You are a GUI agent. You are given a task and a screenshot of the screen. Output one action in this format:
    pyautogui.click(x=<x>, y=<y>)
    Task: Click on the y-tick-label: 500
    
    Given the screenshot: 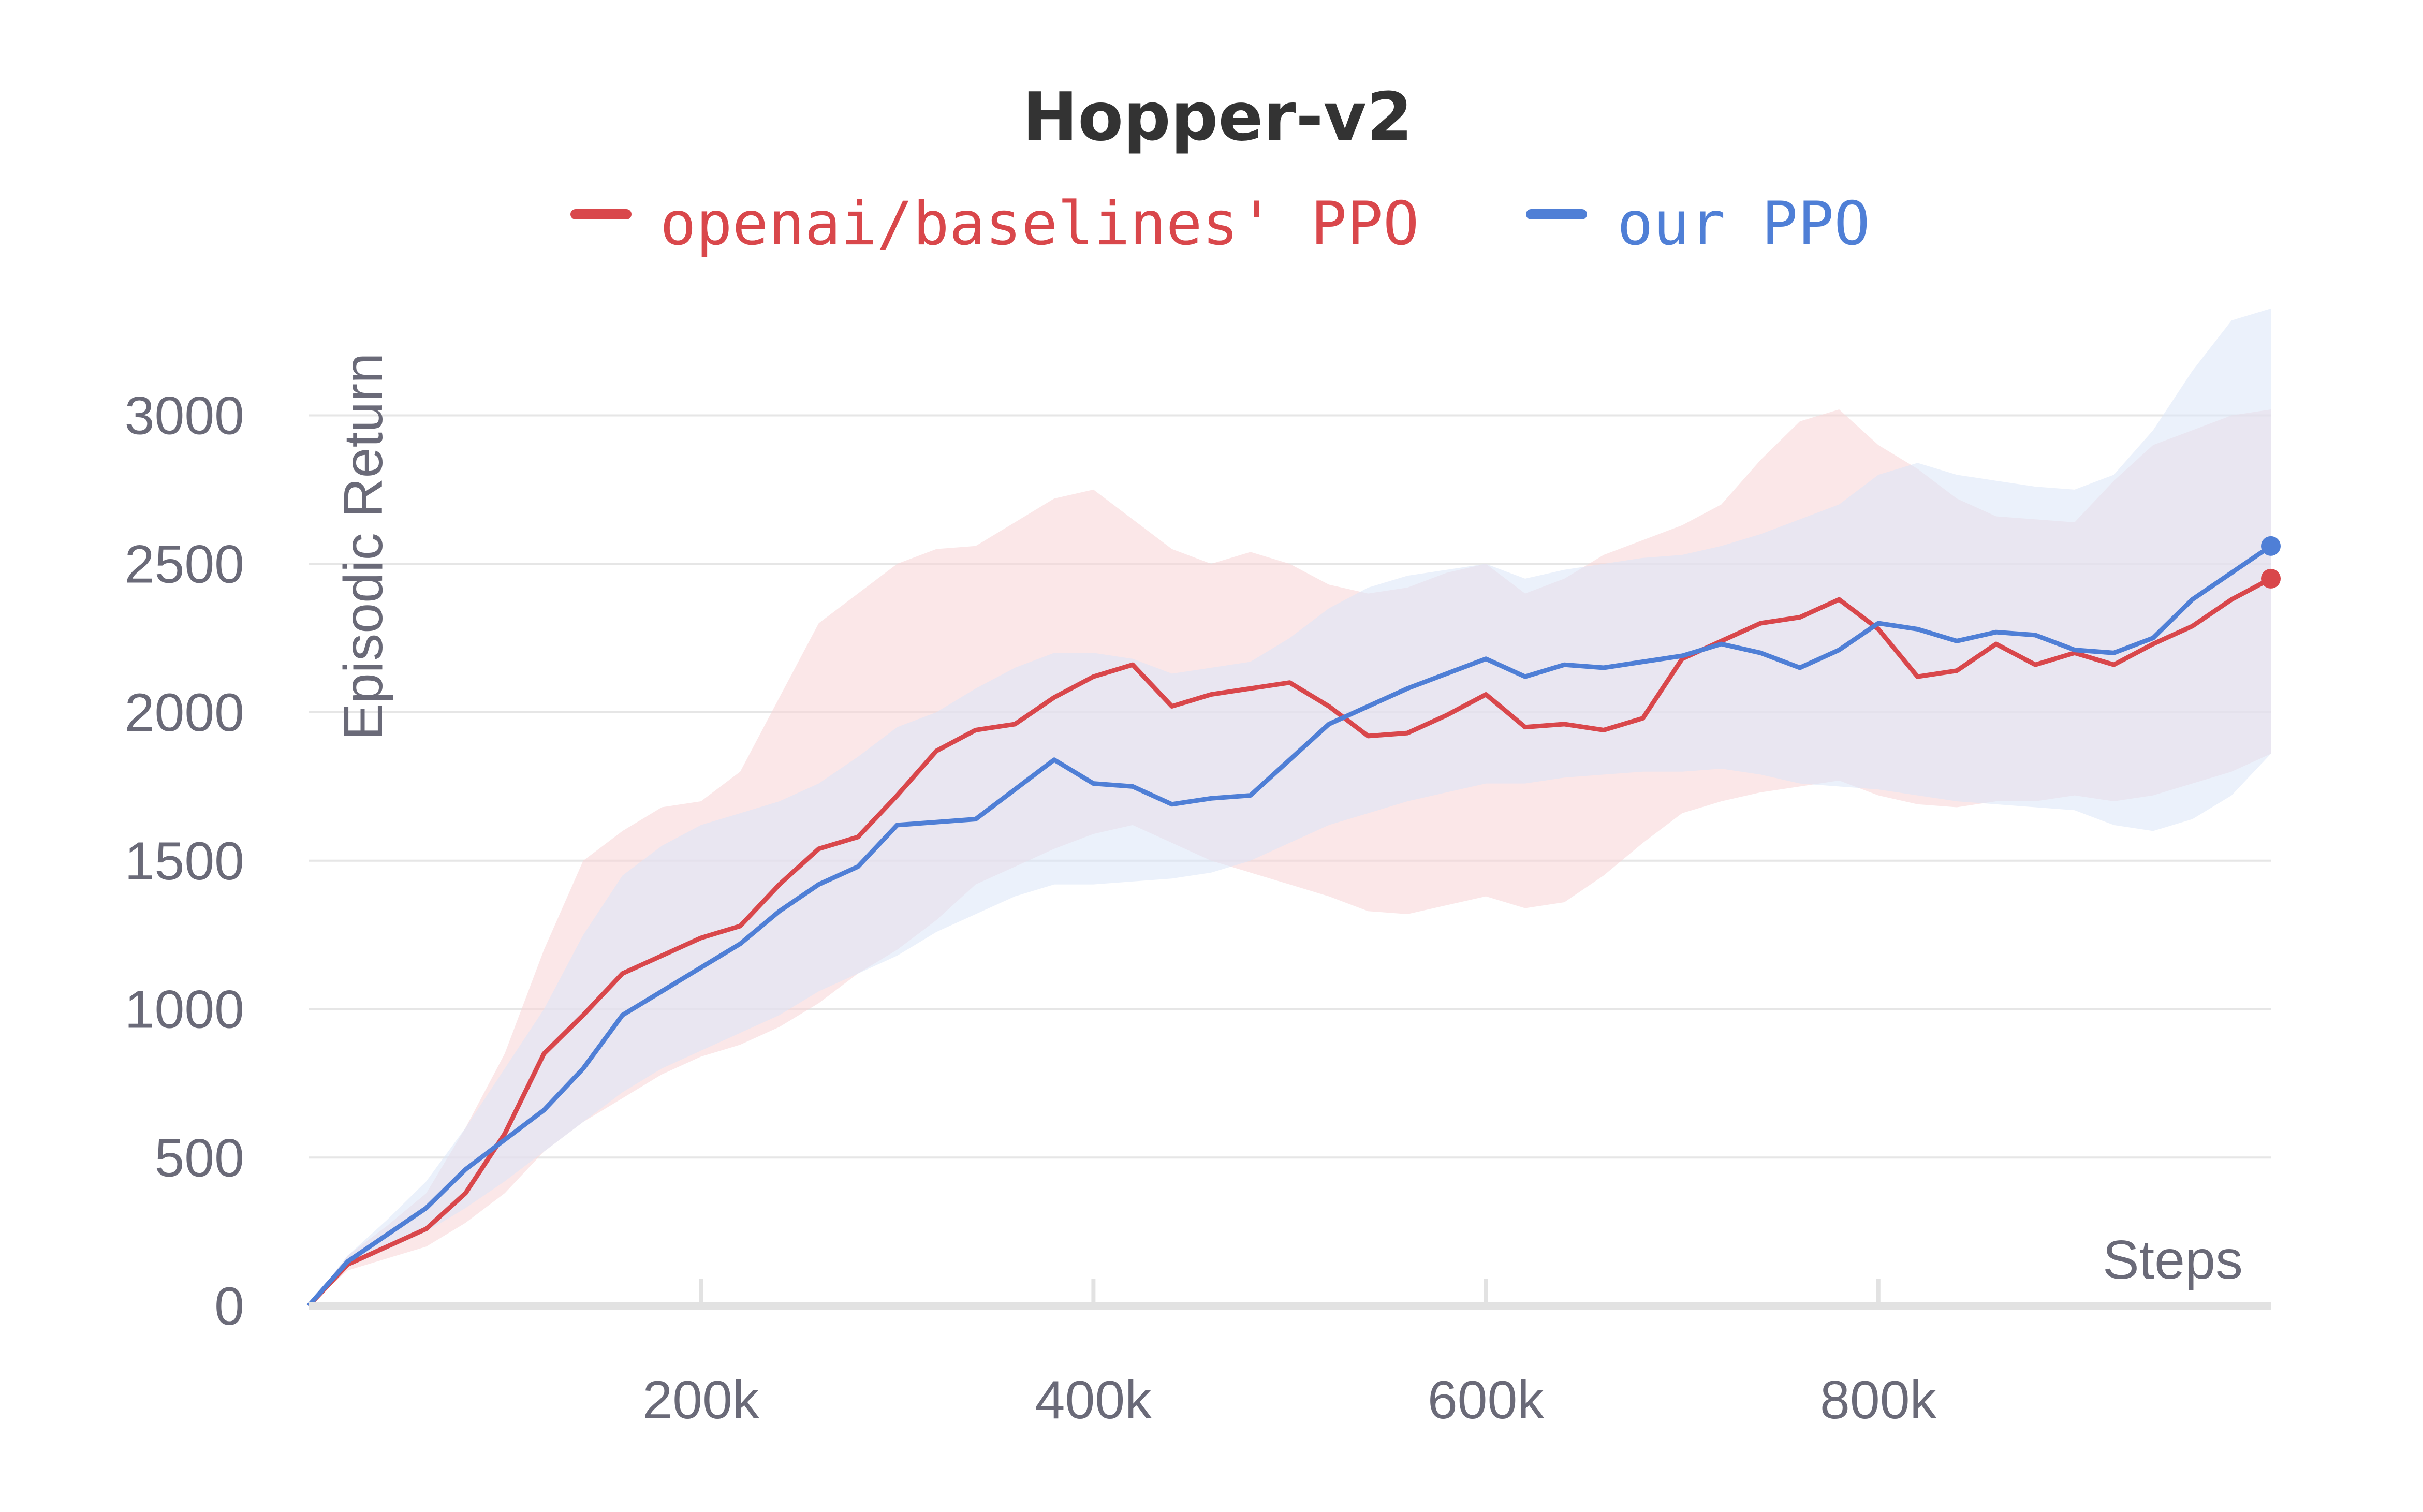 What is the action you would take?
    pyautogui.click(x=199, y=1158)
    